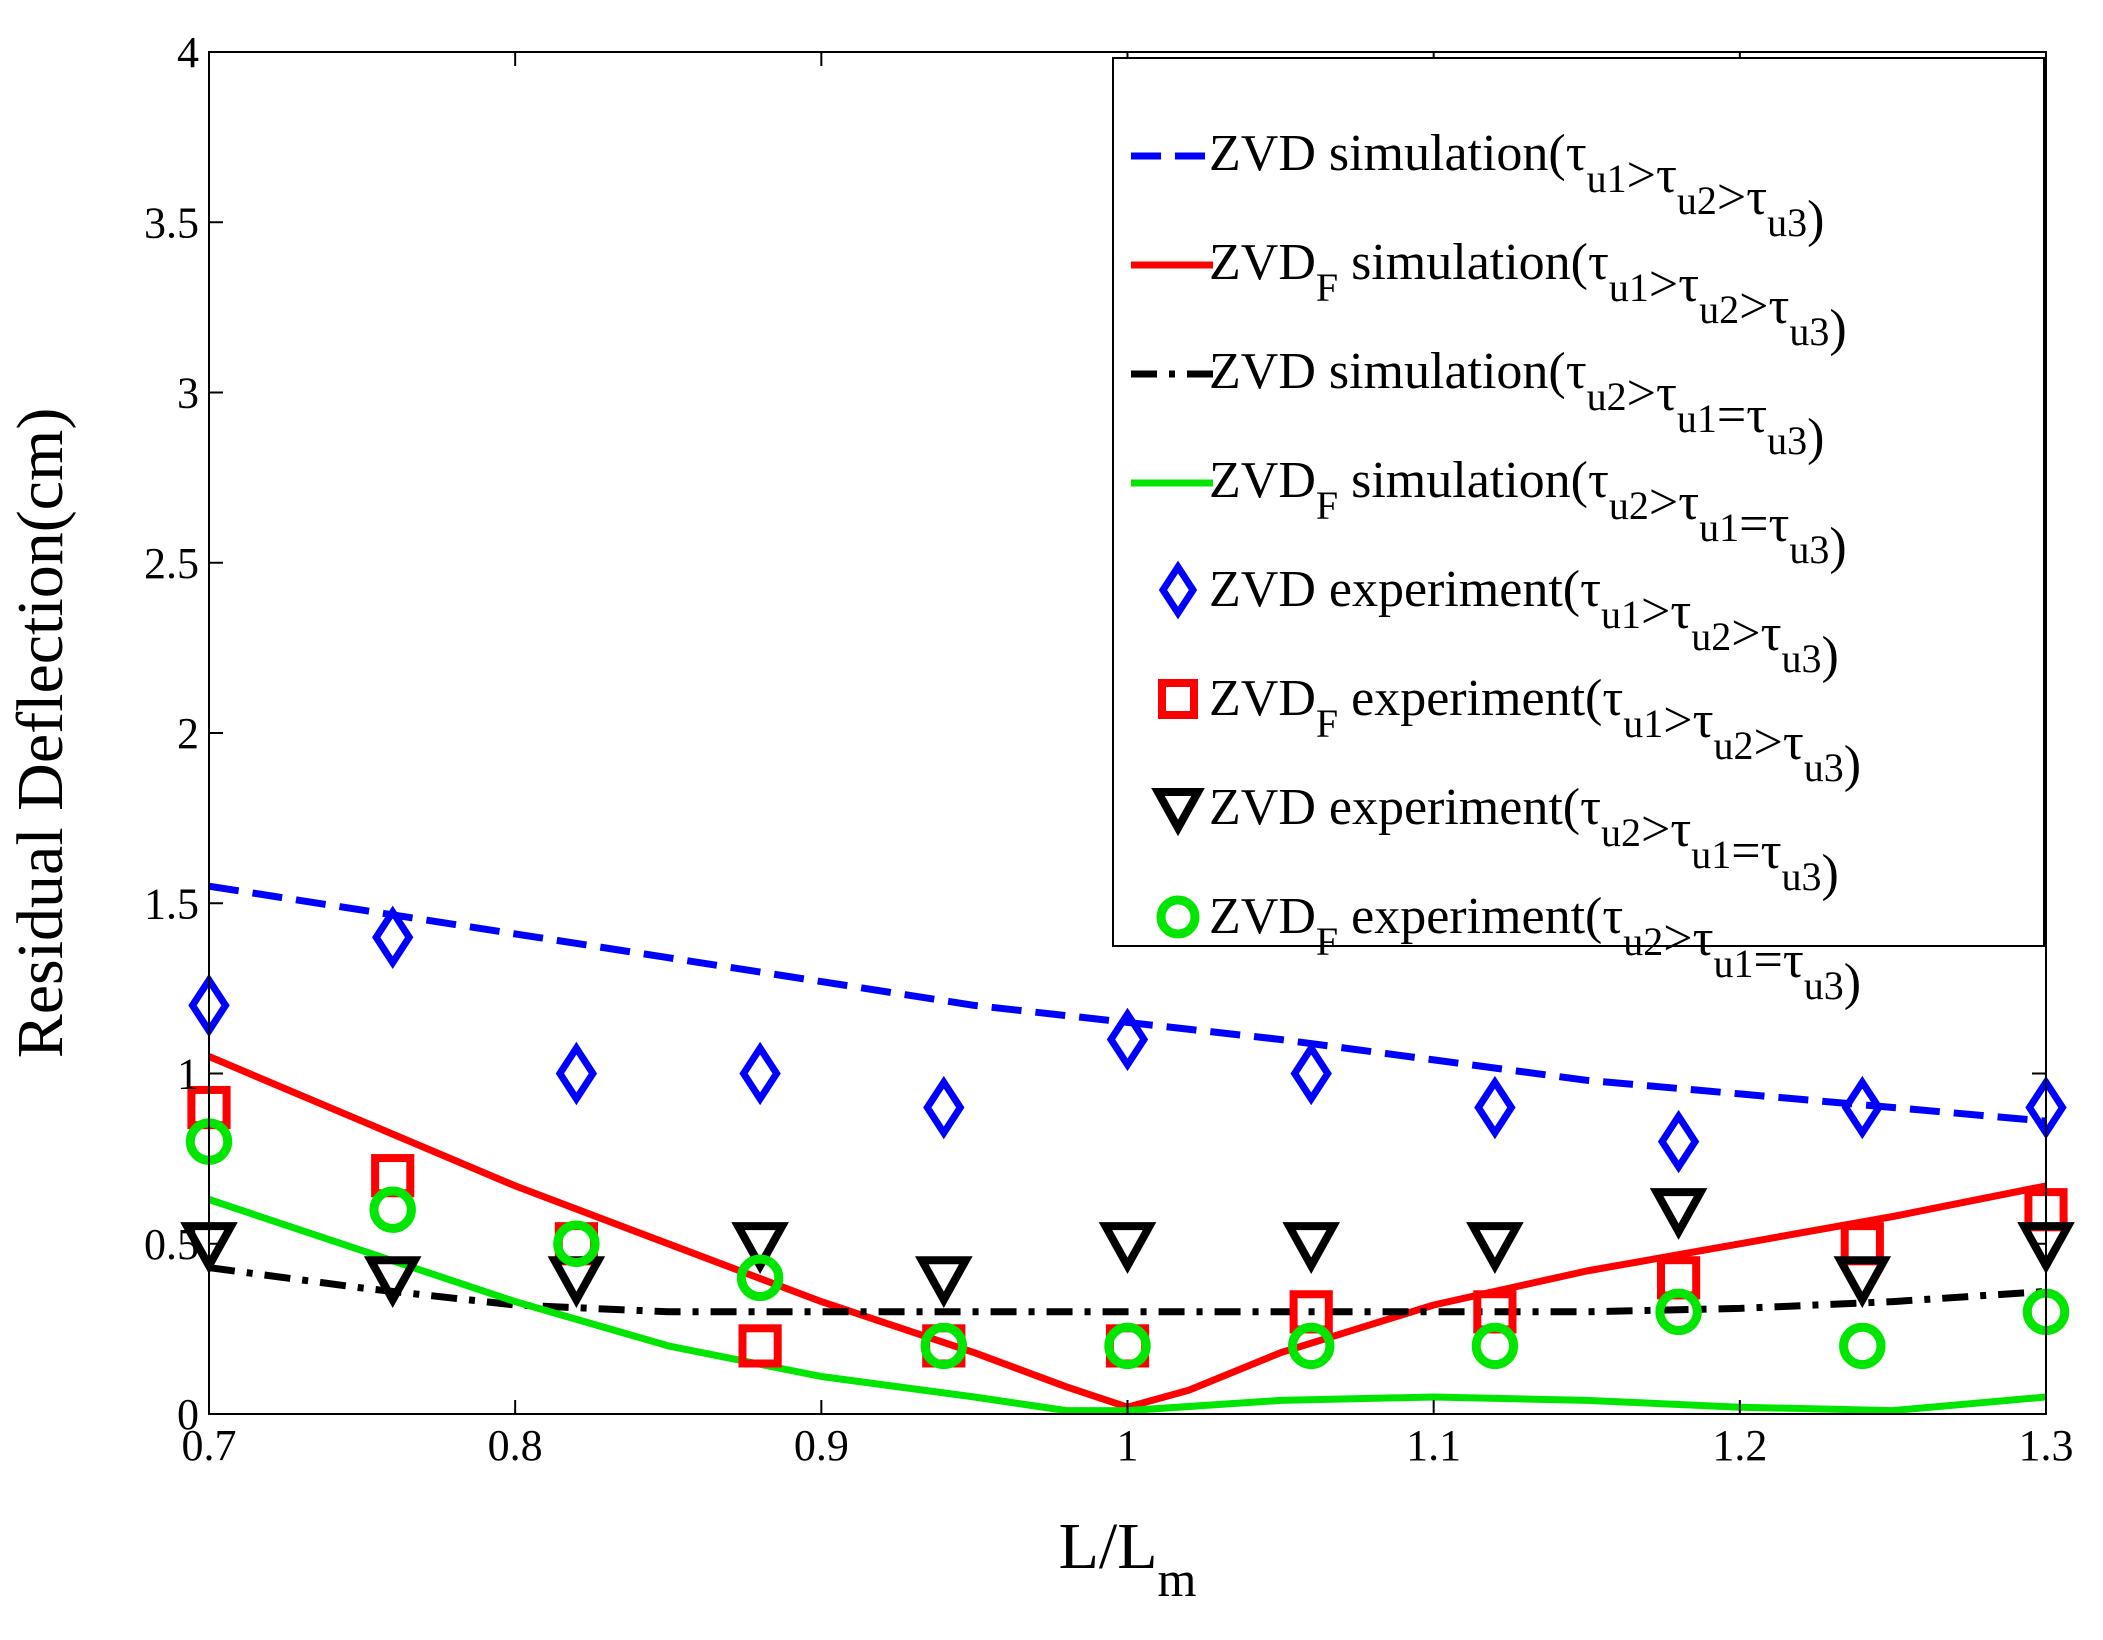  What do you see at coordinates (1524, 622) in the screenshot?
I see `legend-label: ZVD experiment(τu1>τu2>τu3)` at bounding box center [1524, 622].